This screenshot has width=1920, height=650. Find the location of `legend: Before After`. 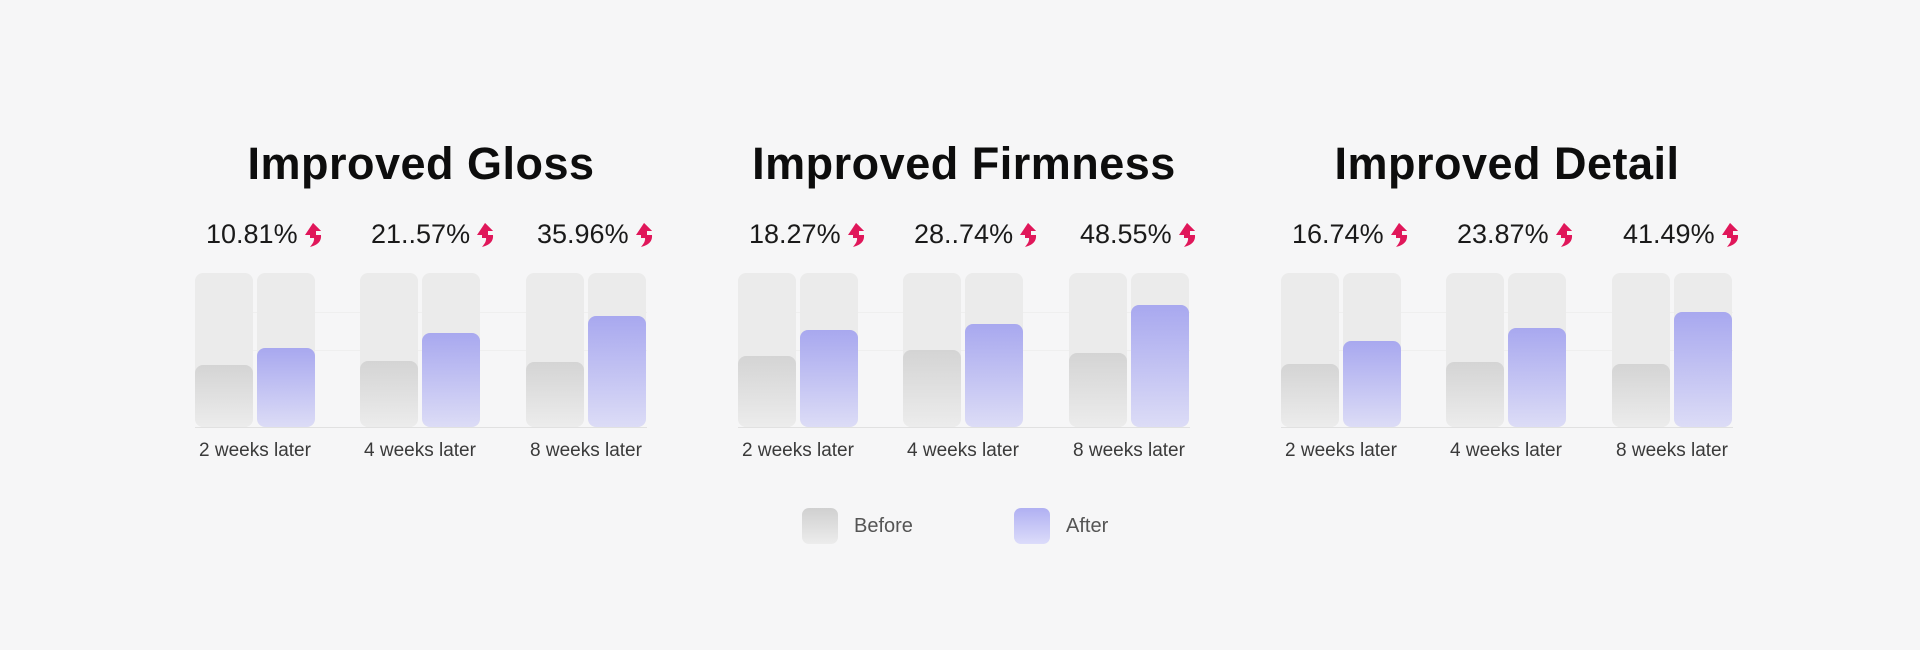

legend: Before After is located at coordinates (960, 528).